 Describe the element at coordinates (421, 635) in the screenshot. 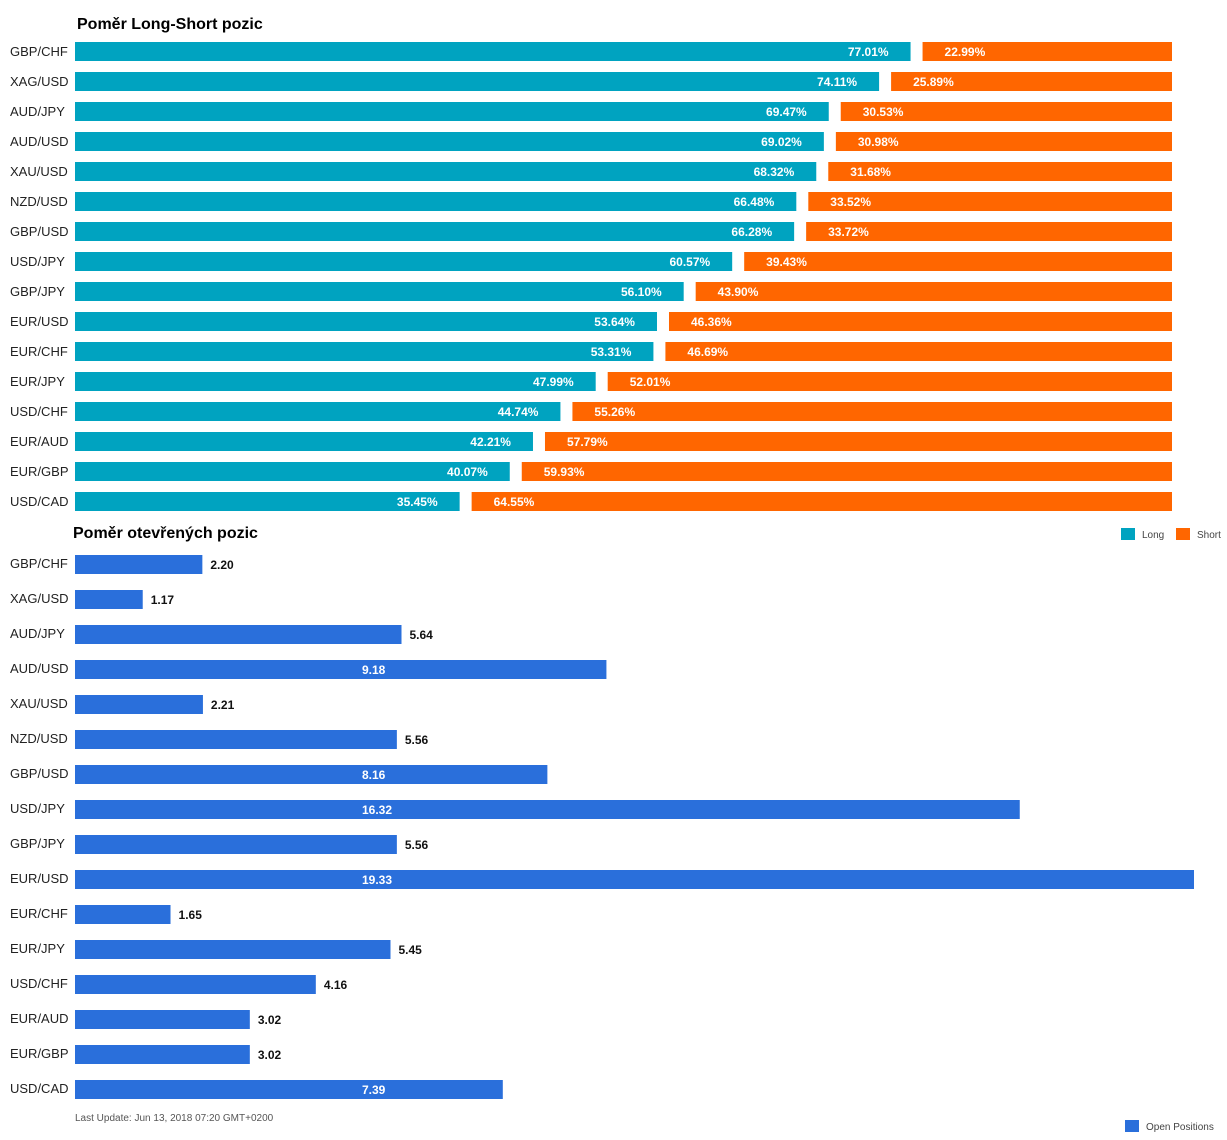

I see `data-label-open-positions: 5.64` at that location.